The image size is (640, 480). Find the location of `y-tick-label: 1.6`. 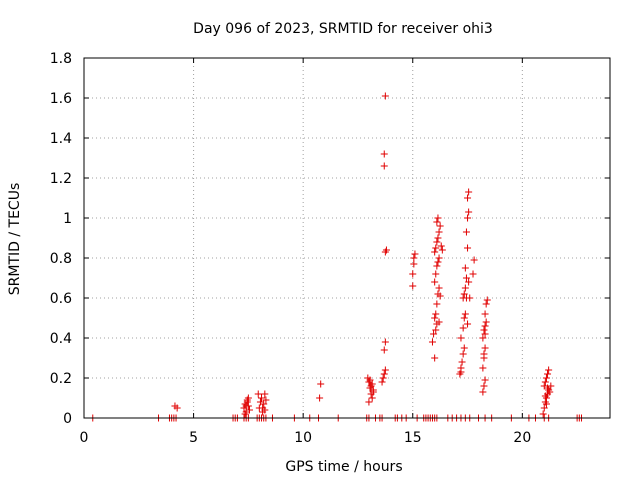

y-tick-label: 1.6 is located at coordinates (61, 99).